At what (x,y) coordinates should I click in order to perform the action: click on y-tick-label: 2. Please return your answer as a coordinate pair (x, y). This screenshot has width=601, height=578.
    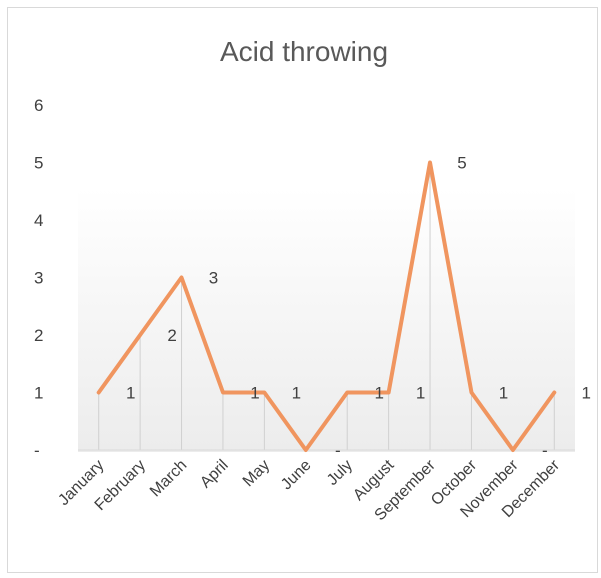
    Looking at the image, I should click on (38, 335).